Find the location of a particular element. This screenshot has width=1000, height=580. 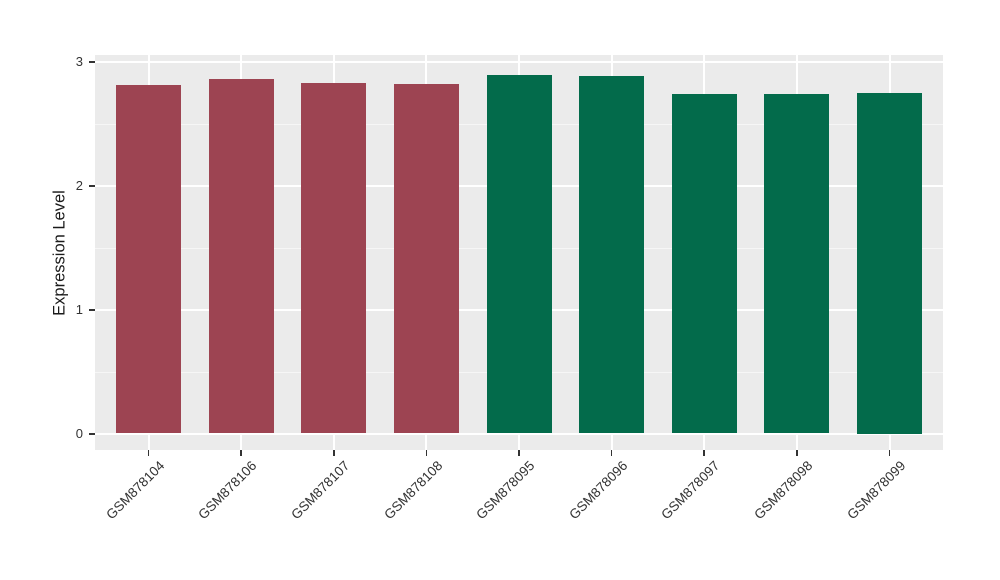

x-tick-label: GSM878096 is located at coordinates (598, 490).